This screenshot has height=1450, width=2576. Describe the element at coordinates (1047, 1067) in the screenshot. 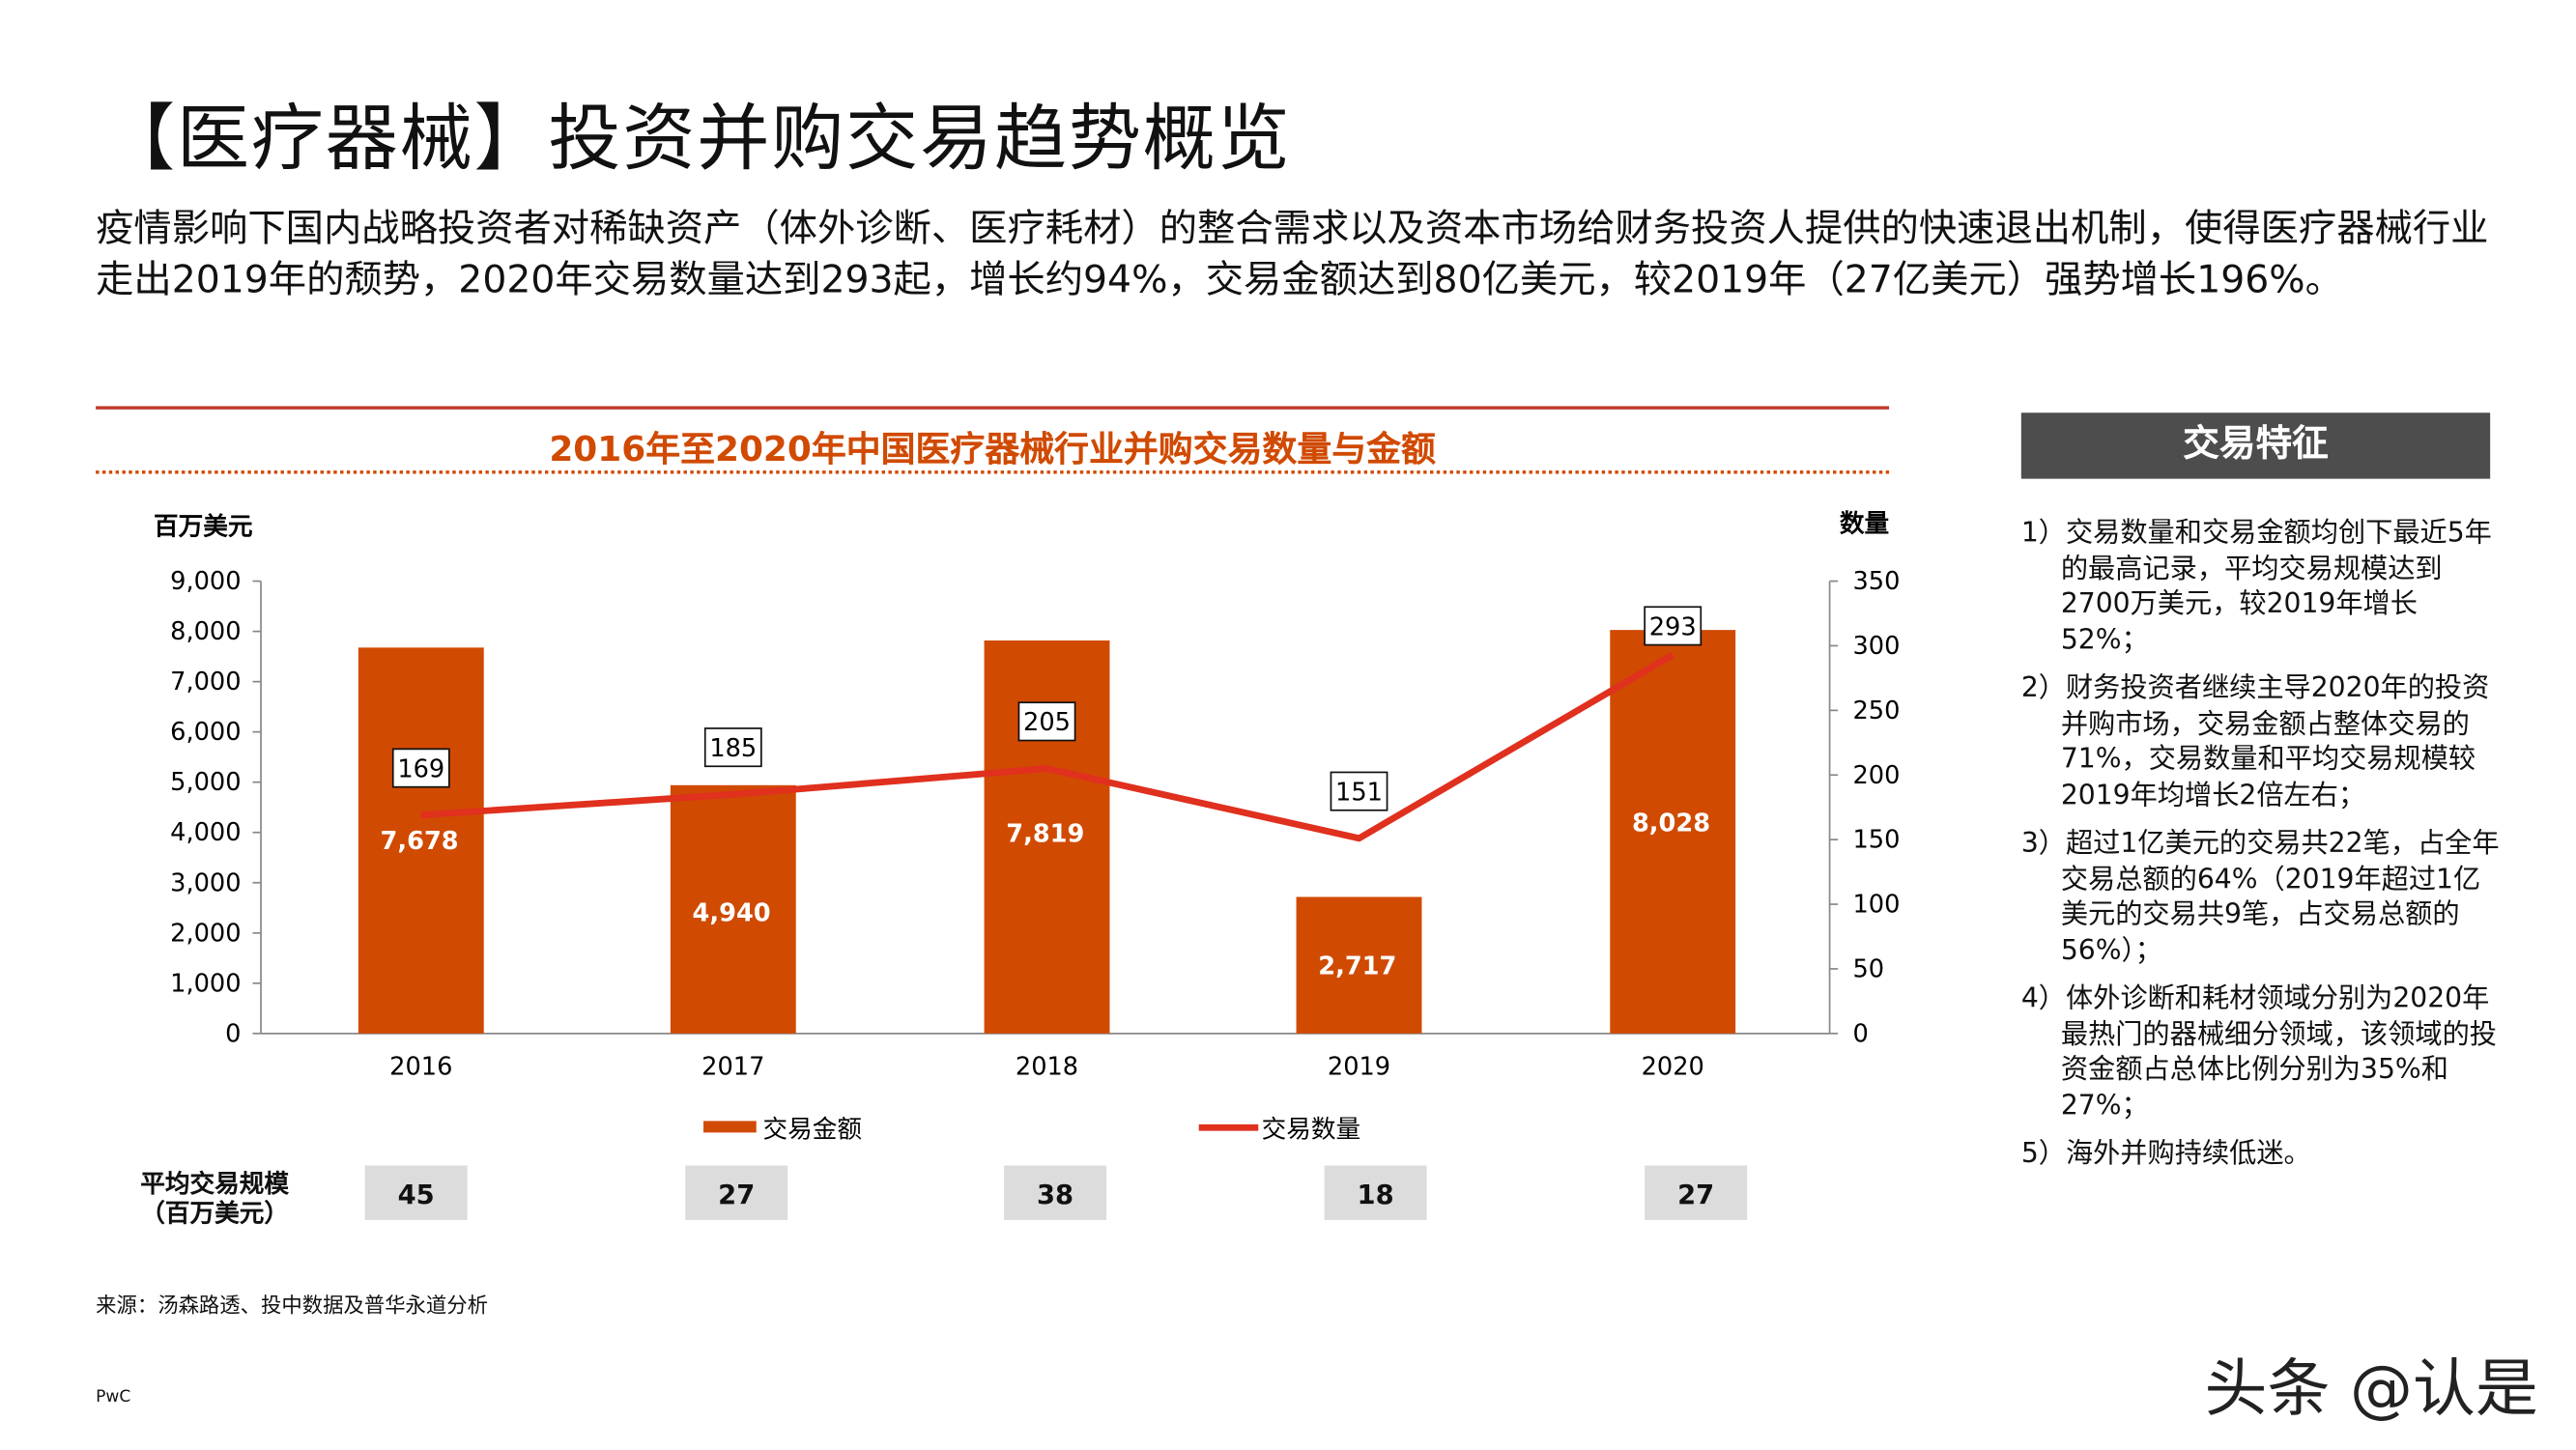

I see `x-tick-label: 2018` at that location.